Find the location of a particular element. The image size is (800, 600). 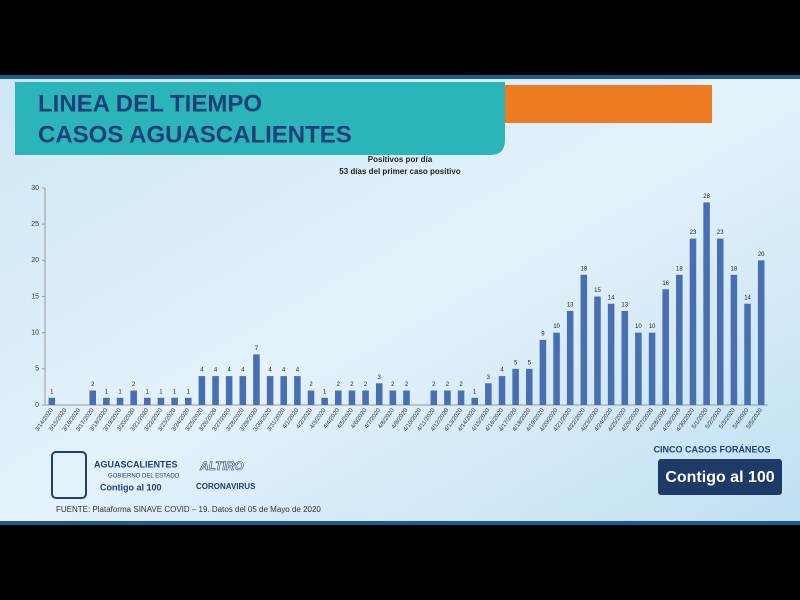

y-tick-label: 20 is located at coordinates (35, 260).